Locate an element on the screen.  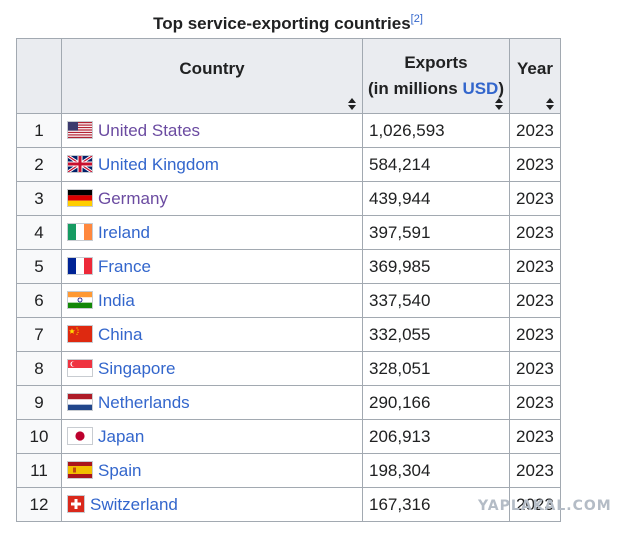
table-row: 12 Switzerland 167,316 2023 is located at coordinates (288, 504).